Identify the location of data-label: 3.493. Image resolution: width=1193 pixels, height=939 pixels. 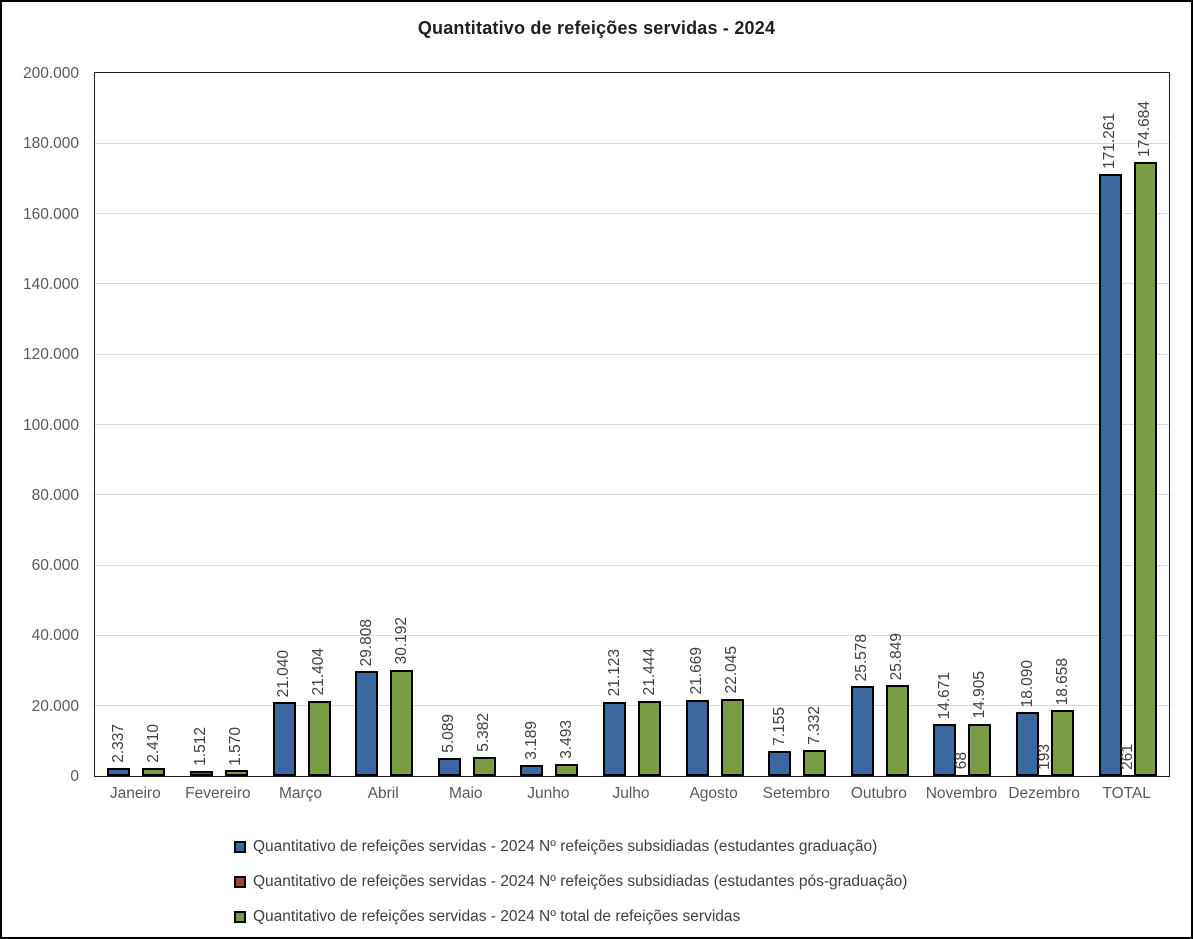
(566, 739).